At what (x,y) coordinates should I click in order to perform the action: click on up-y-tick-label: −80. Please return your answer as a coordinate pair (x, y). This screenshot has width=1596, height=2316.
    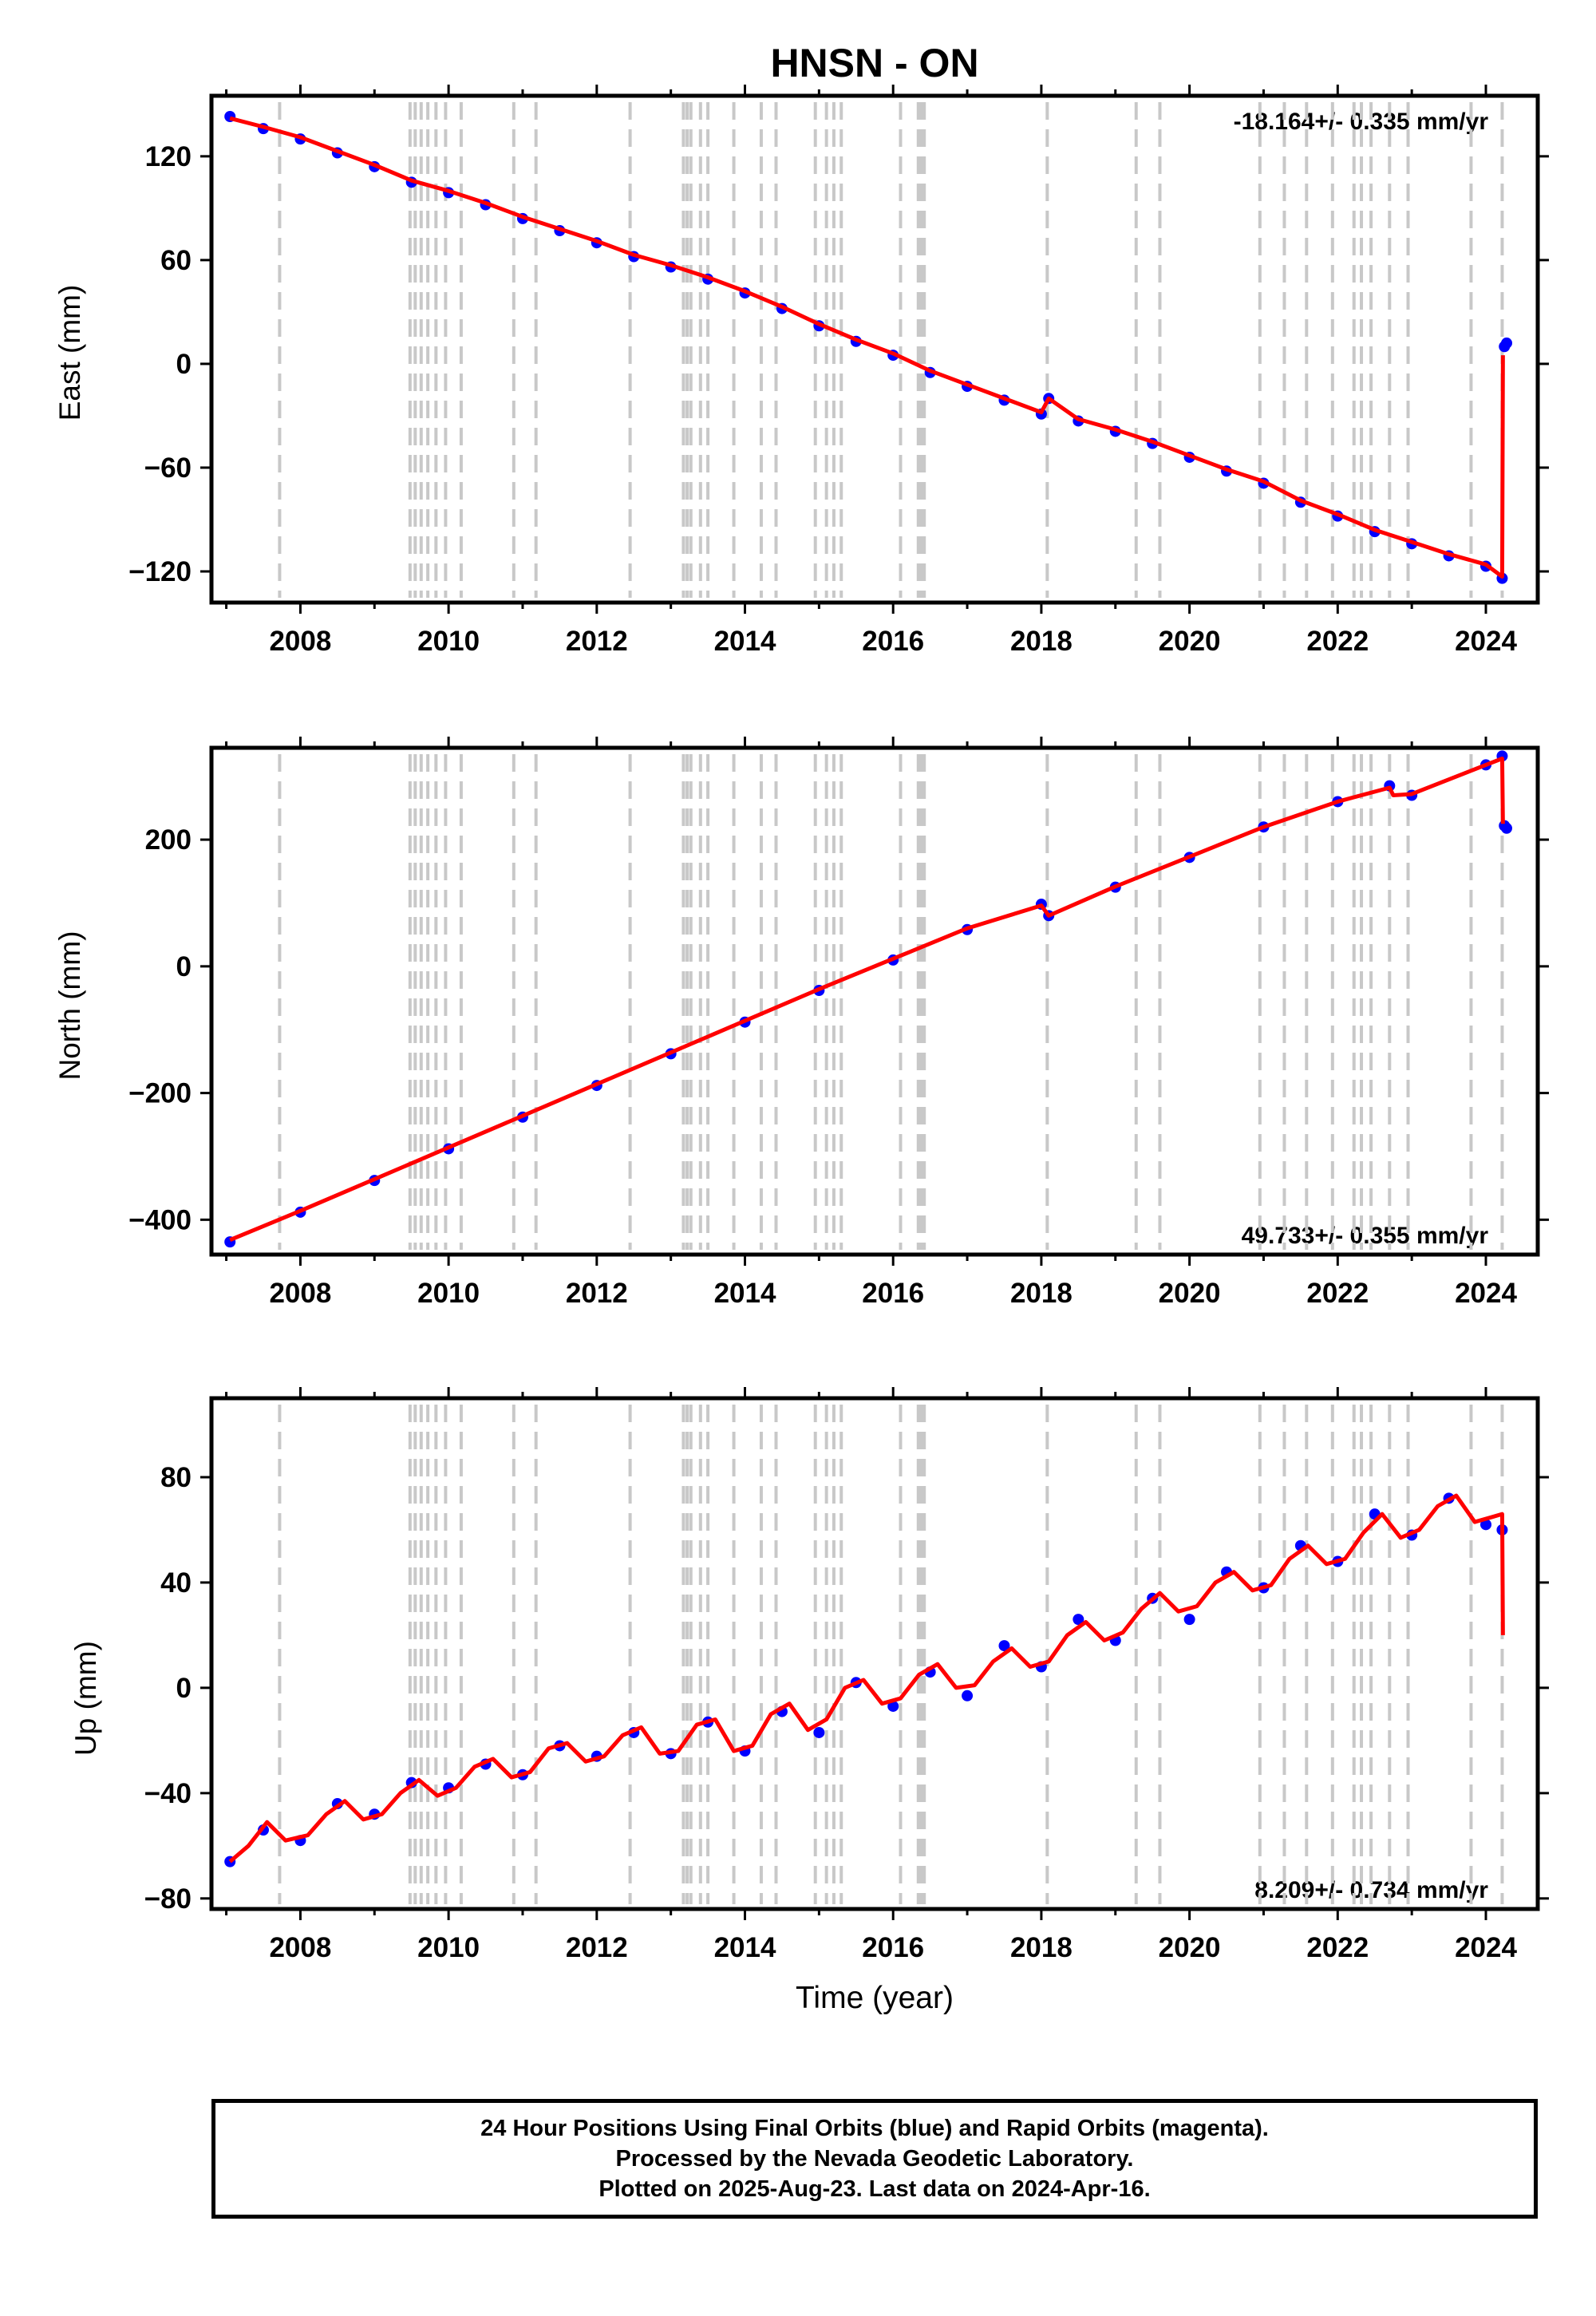
    Looking at the image, I should click on (168, 1899).